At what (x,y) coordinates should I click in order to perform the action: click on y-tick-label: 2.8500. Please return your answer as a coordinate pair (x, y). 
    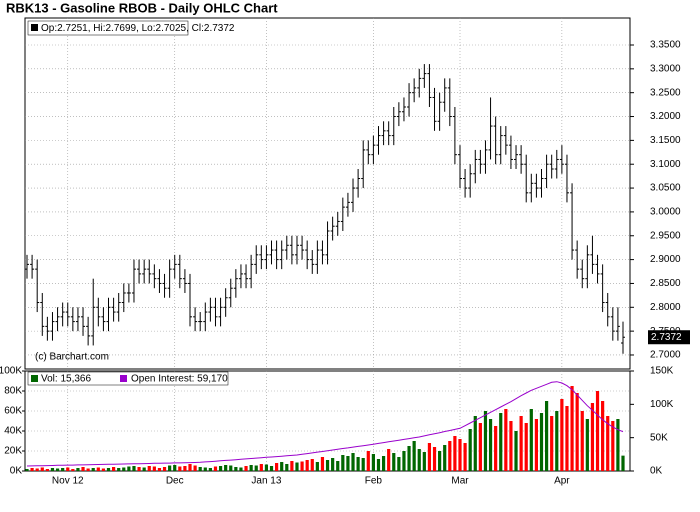
    Looking at the image, I should click on (665, 283).